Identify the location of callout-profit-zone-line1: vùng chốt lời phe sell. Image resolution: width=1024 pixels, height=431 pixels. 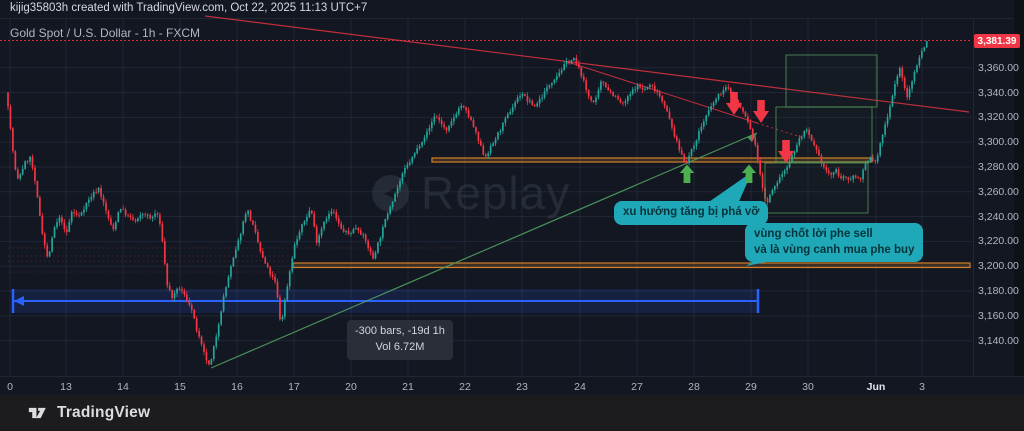
(813, 234).